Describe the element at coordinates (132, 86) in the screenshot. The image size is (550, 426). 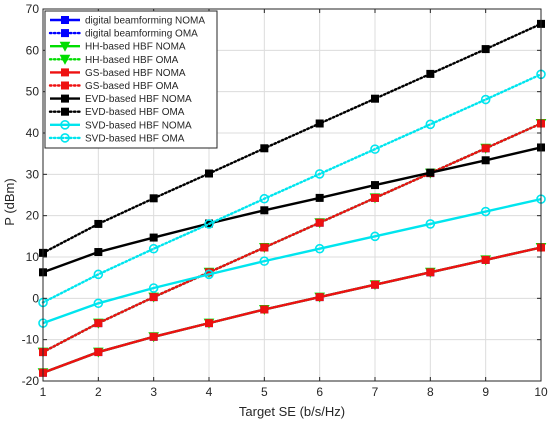
I see `legend-label-5: GS-based HBF OMA` at that location.